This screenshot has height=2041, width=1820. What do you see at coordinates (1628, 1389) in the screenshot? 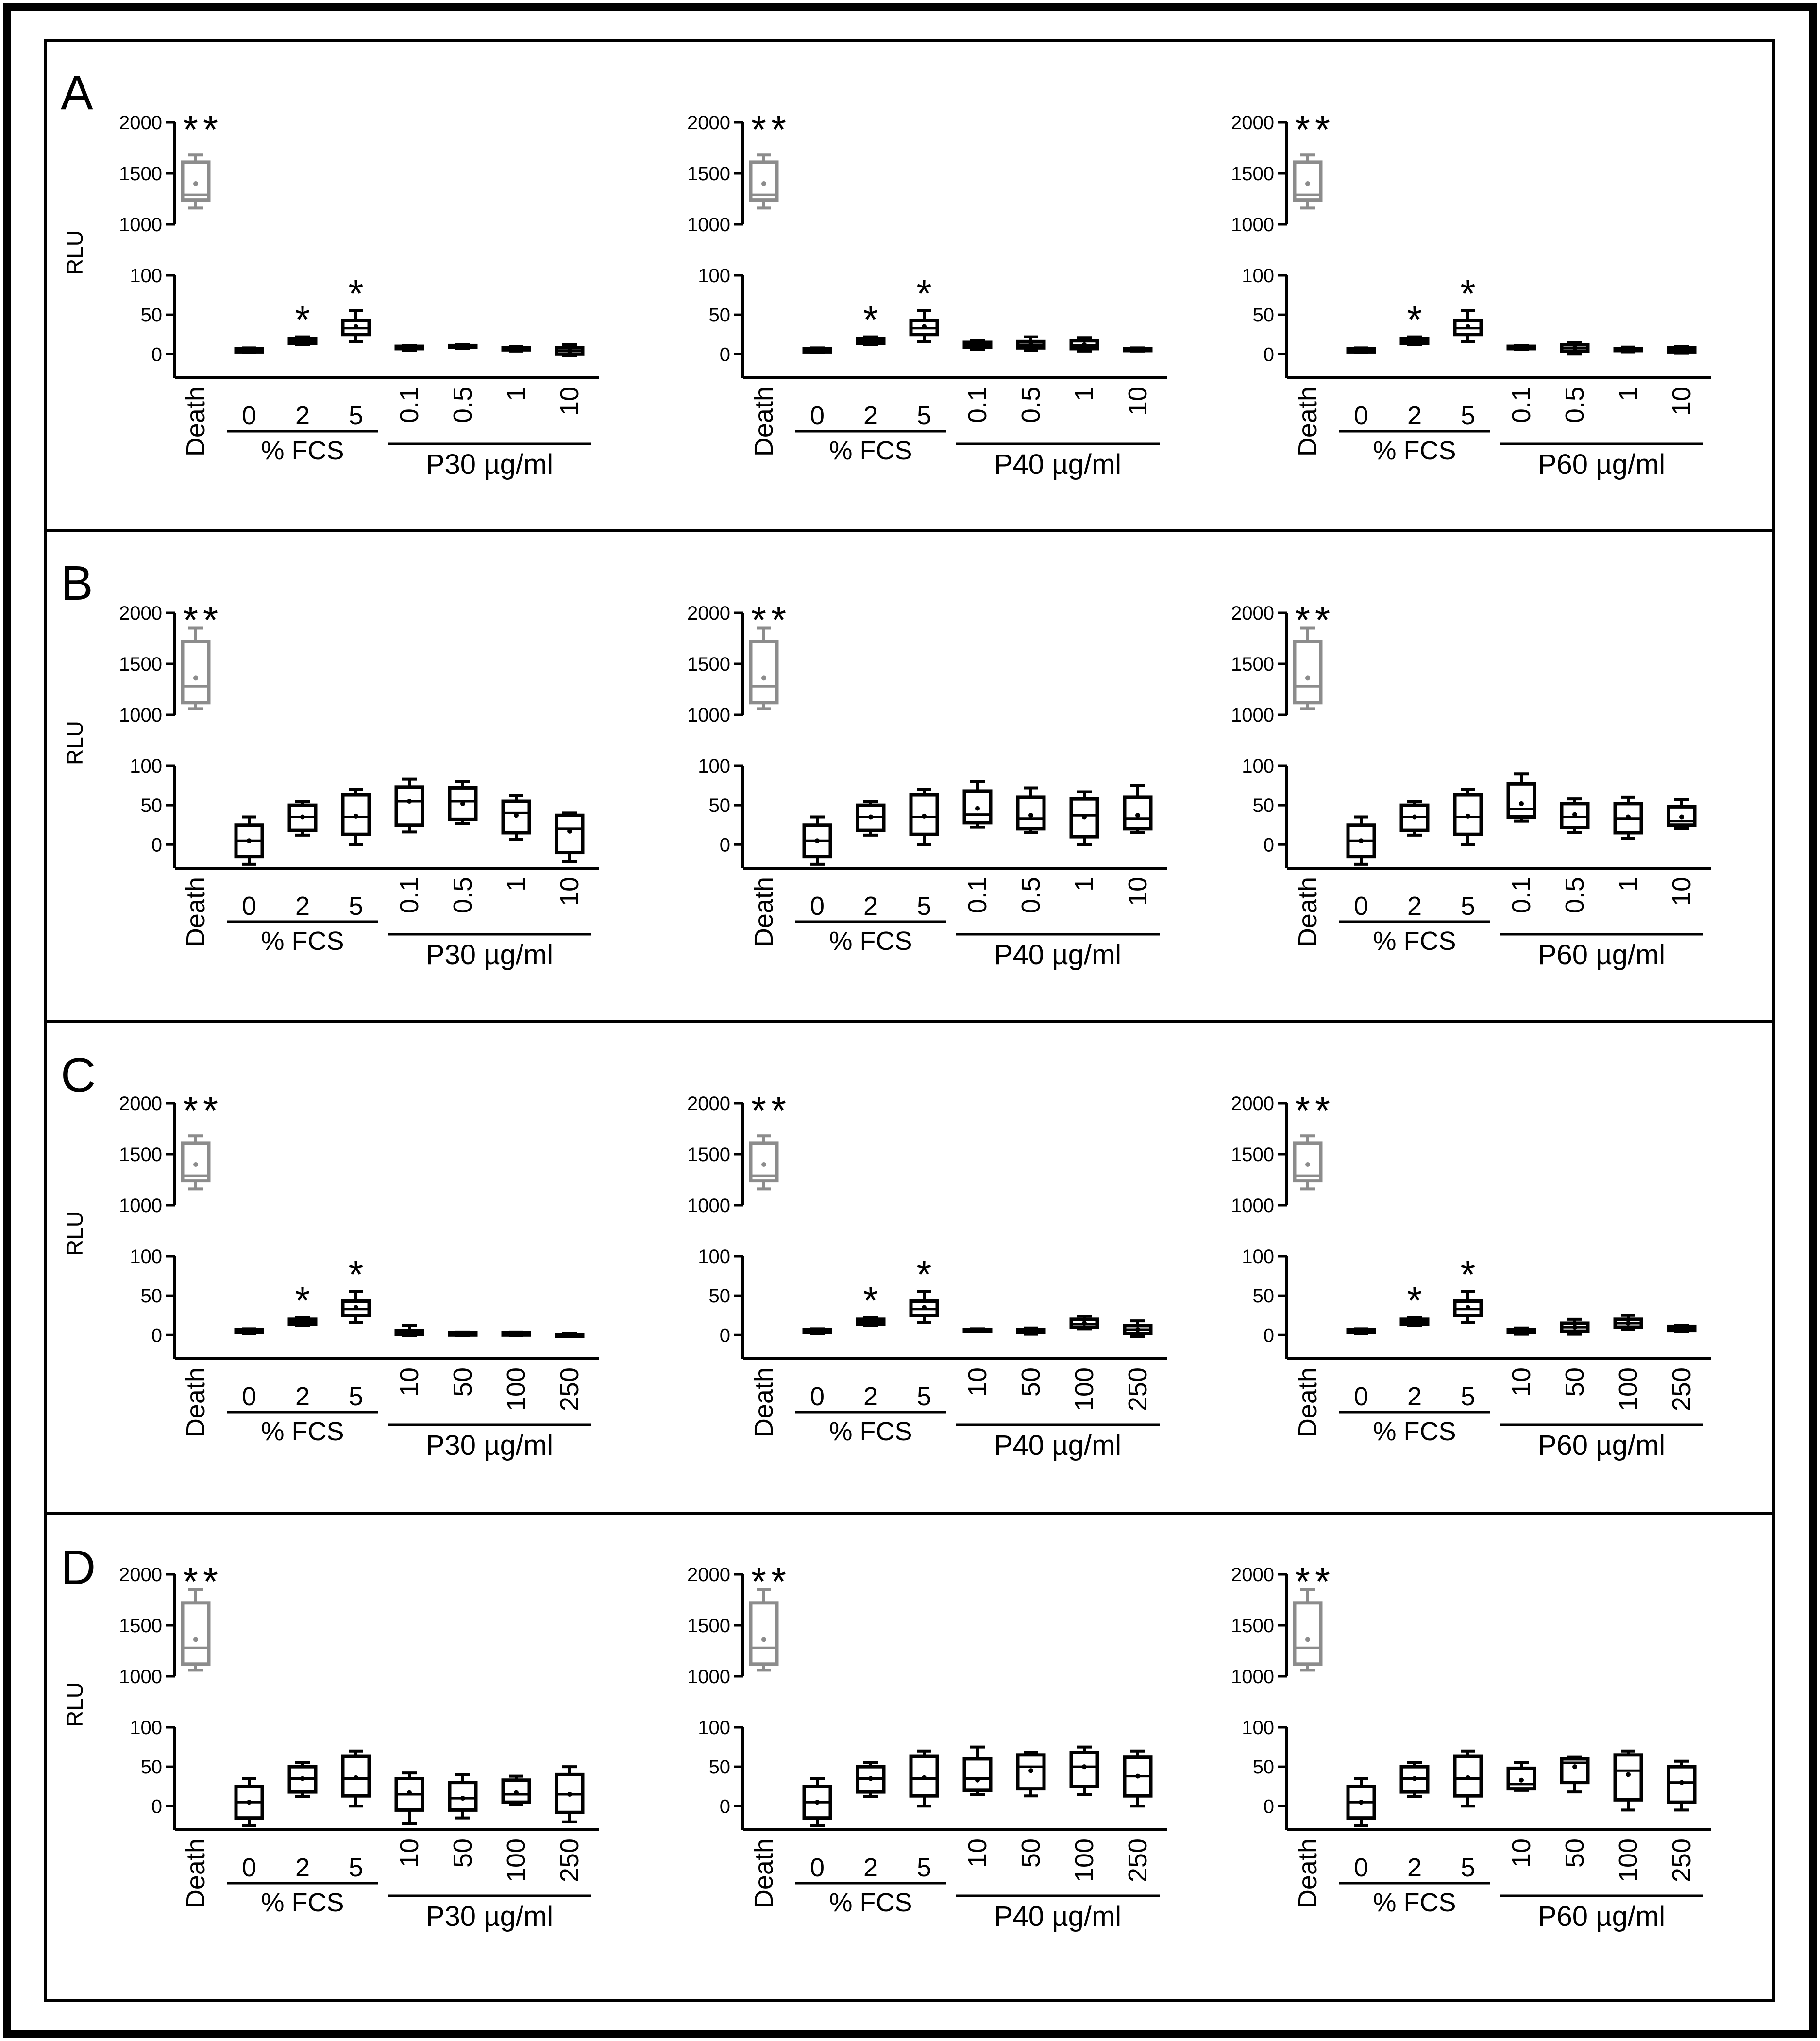
I see `x-tick-label: 100` at bounding box center [1628, 1389].